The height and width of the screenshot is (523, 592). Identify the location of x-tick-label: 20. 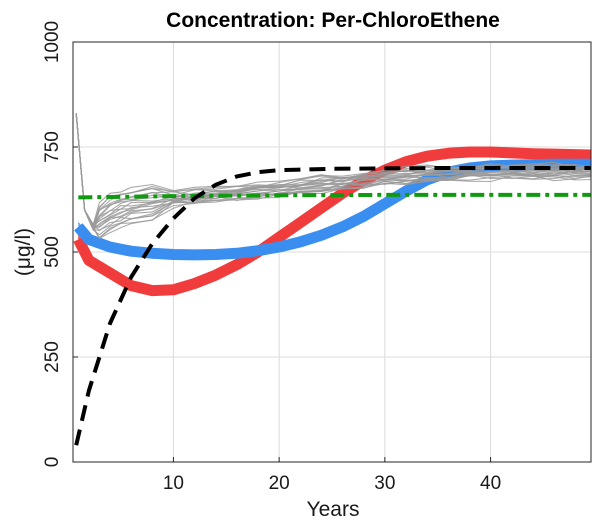
(279, 483).